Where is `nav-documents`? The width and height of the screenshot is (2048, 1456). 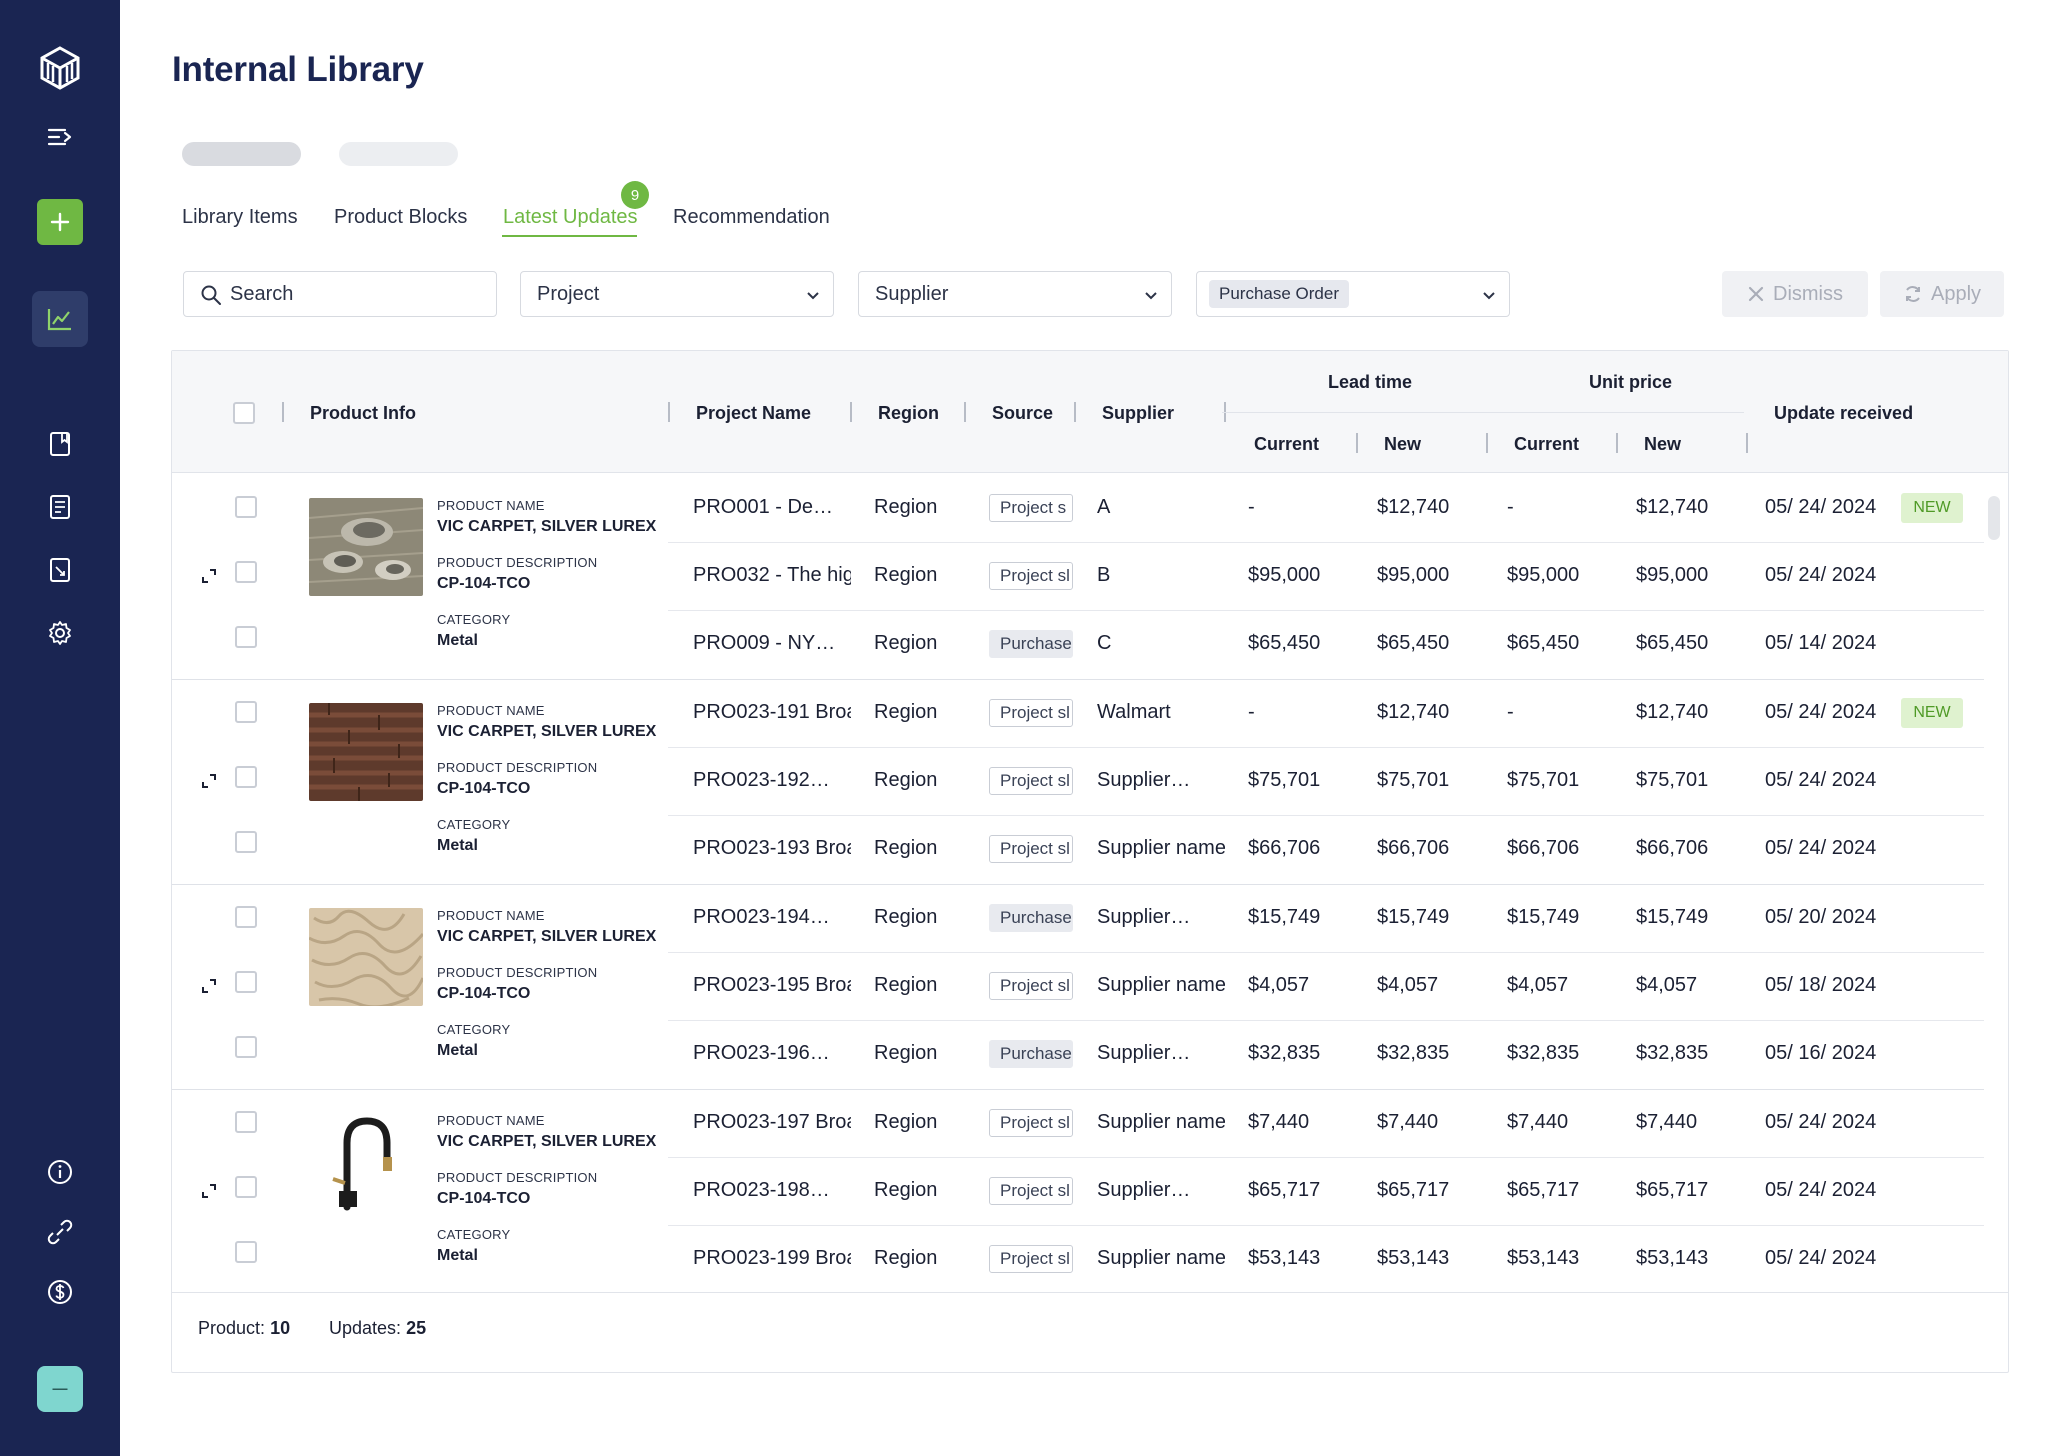 nav-documents is located at coordinates (60, 507).